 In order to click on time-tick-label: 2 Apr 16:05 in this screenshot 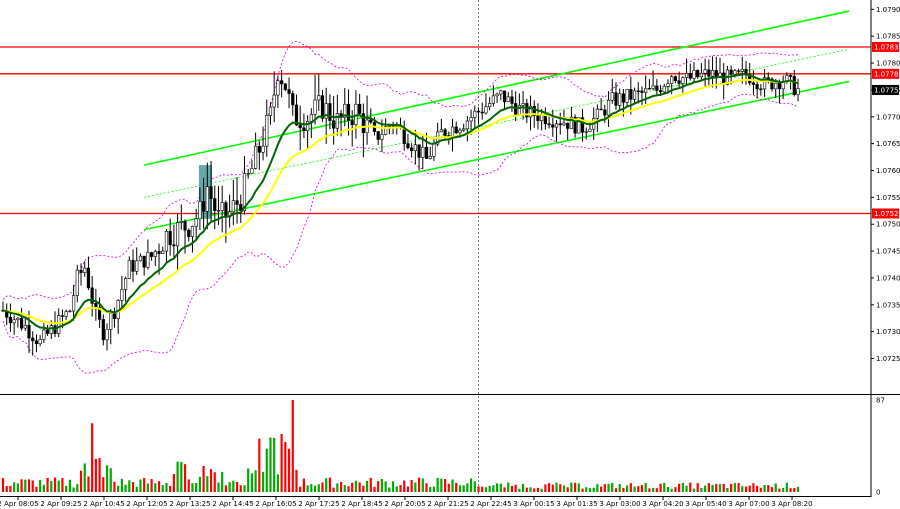, I will do `click(275, 504)`.